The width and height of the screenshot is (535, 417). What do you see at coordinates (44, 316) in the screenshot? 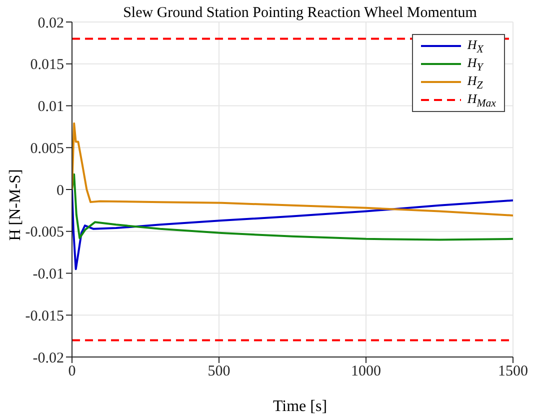
I see `y-tick-label: -0.015` at bounding box center [44, 316].